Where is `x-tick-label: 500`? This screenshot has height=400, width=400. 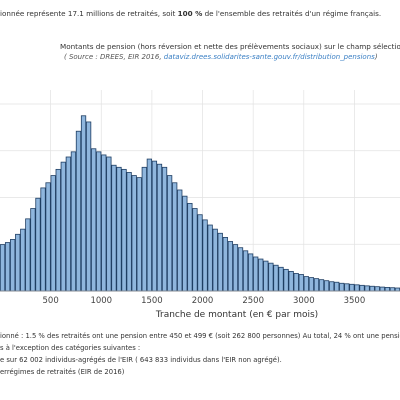
x-tick-label: 500 is located at coordinates (51, 301).